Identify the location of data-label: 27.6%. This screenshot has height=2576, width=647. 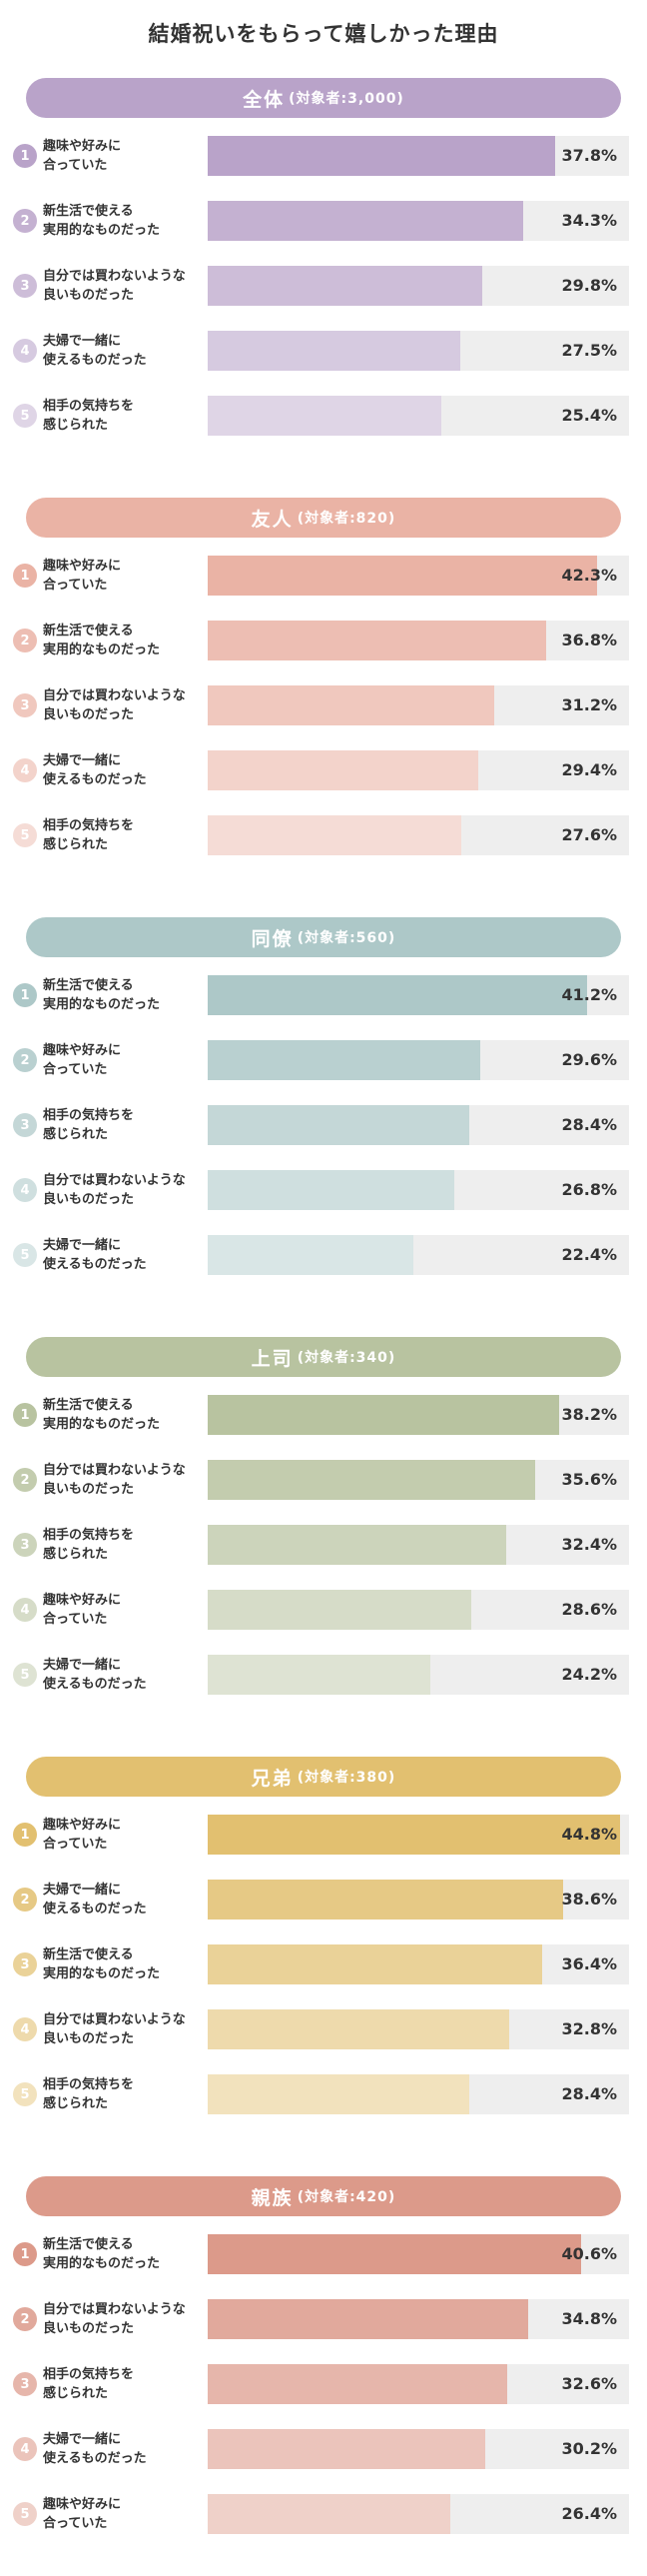
(589, 834).